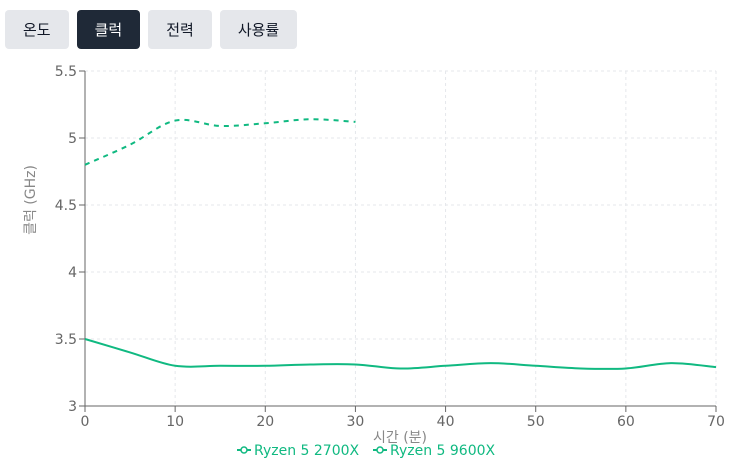  Describe the element at coordinates (108, 29) in the screenshot. I see `tab-clock: 클럭` at that location.